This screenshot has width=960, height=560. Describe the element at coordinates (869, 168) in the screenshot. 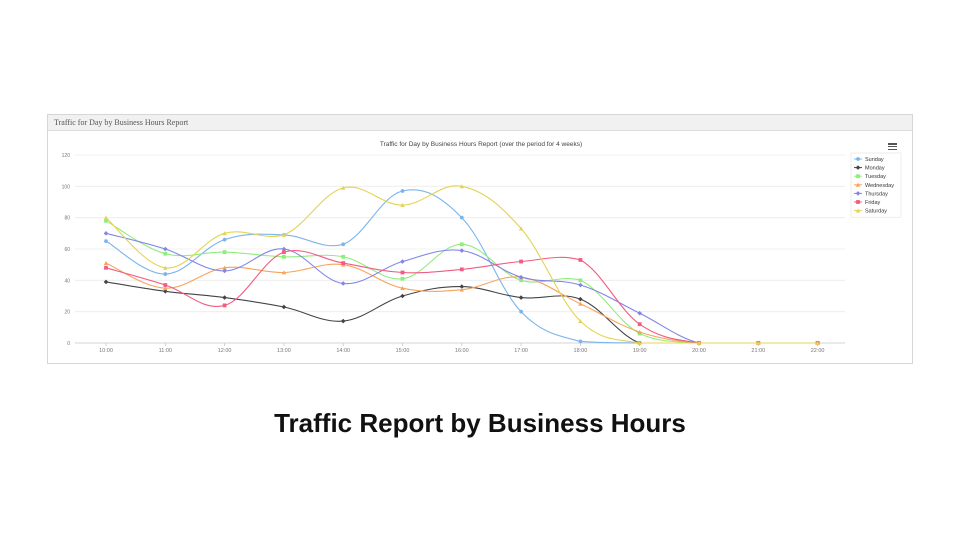

I see `legend-item-monday: Monday` at that location.